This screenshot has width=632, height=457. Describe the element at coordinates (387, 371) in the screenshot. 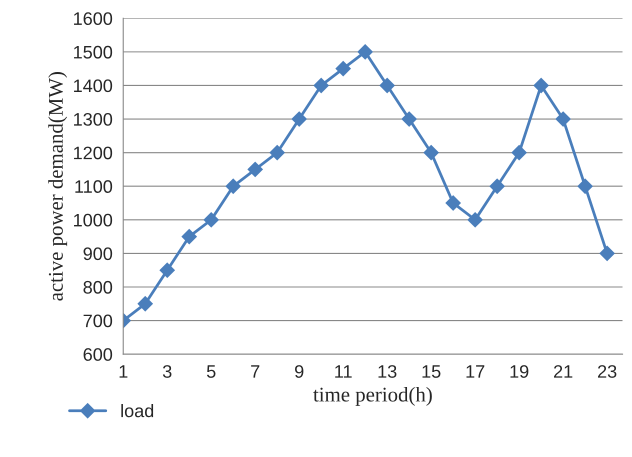

I see `x-tick-label: 13` at that location.